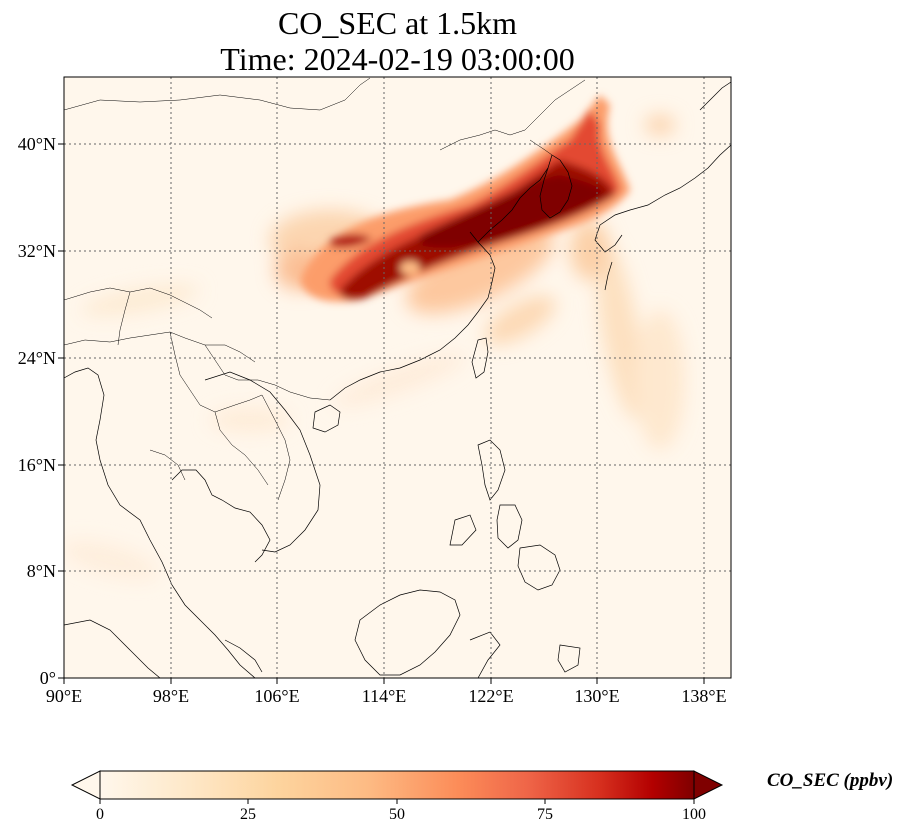 The image size is (916, 836). Describe the element at coordinates (36, 358) in the screenshot. I see `lat-tick-label: 24°N` at that location.